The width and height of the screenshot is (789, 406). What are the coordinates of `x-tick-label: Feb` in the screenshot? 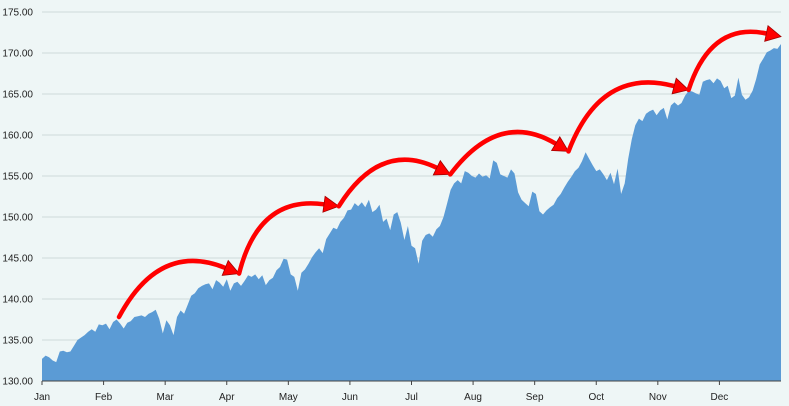 It's located at (104, 397).